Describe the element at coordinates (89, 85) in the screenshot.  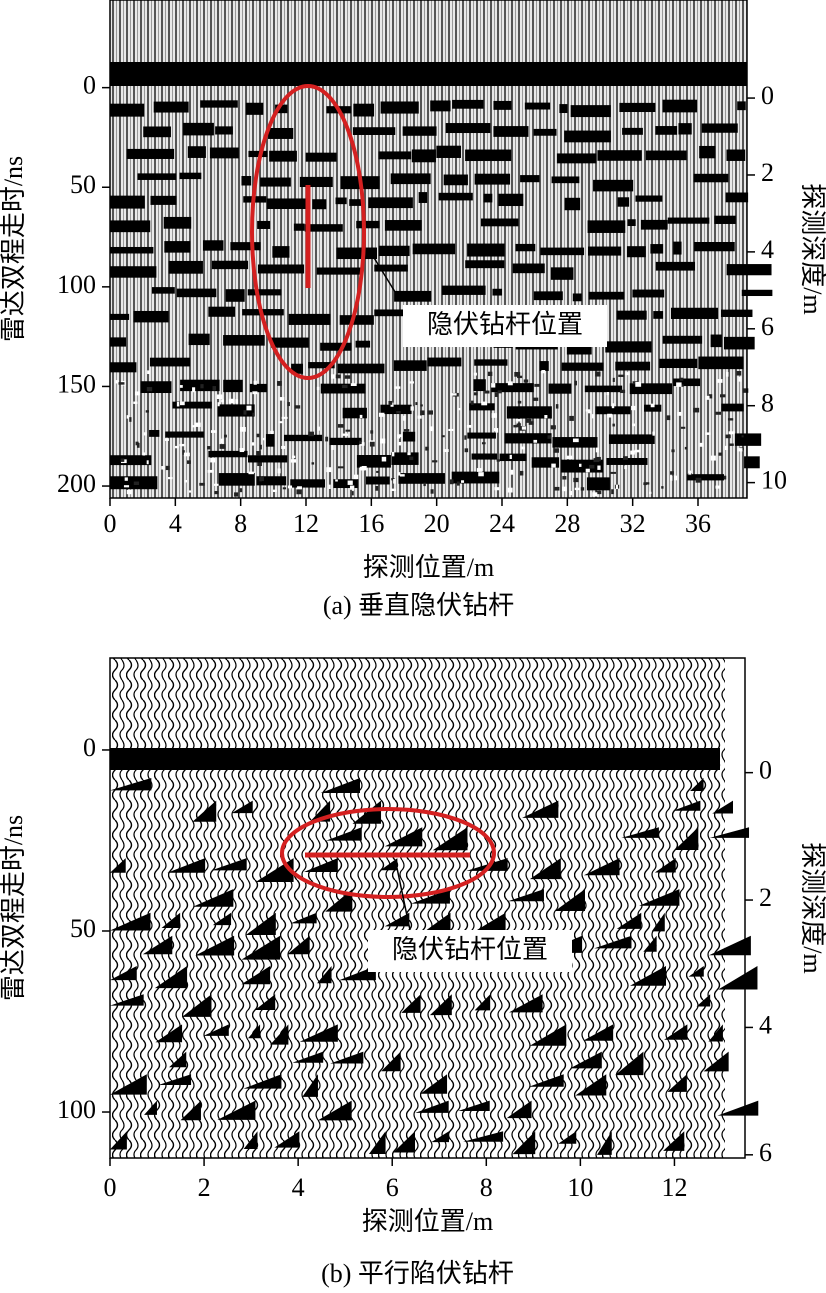
I see `y-tick-label: 0` at that location.